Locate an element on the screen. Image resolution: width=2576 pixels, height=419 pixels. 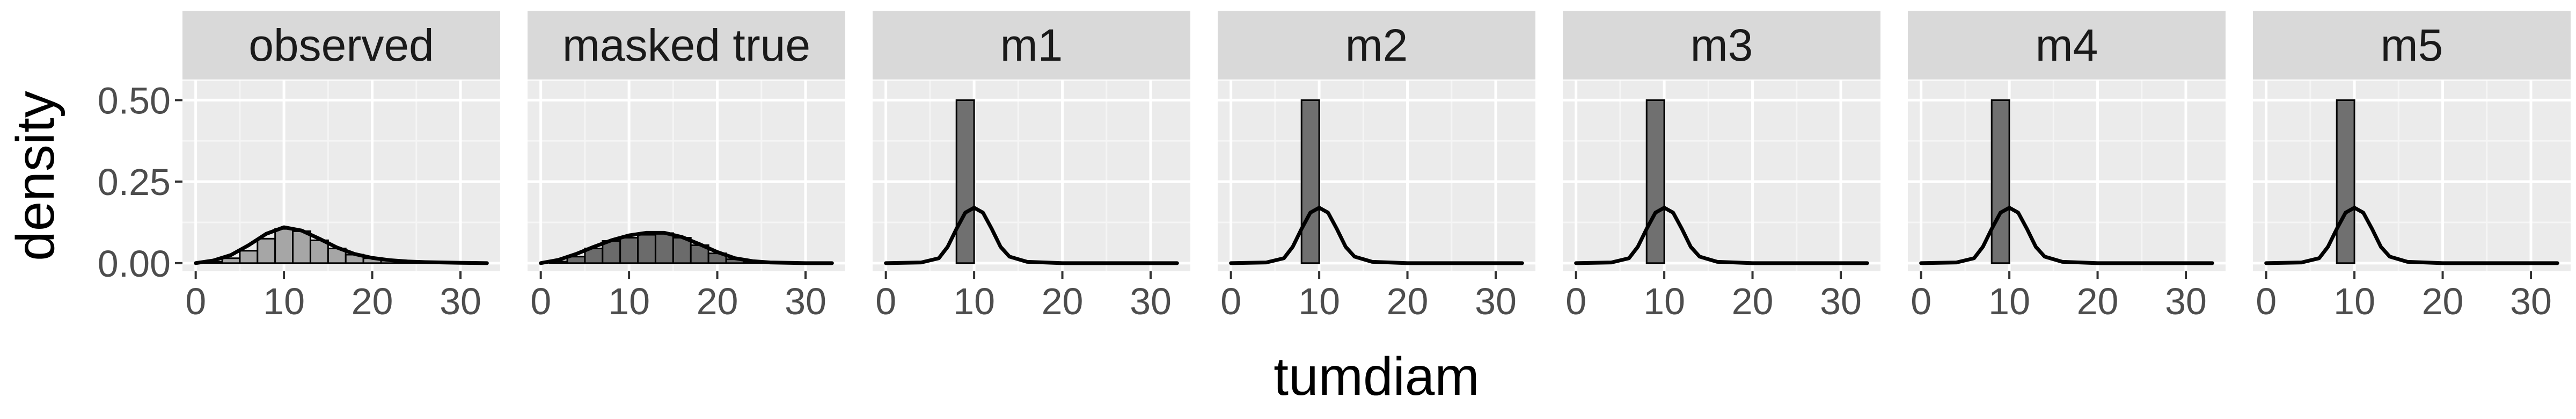
y-axis-title: density is located at coordinates (35, 176).